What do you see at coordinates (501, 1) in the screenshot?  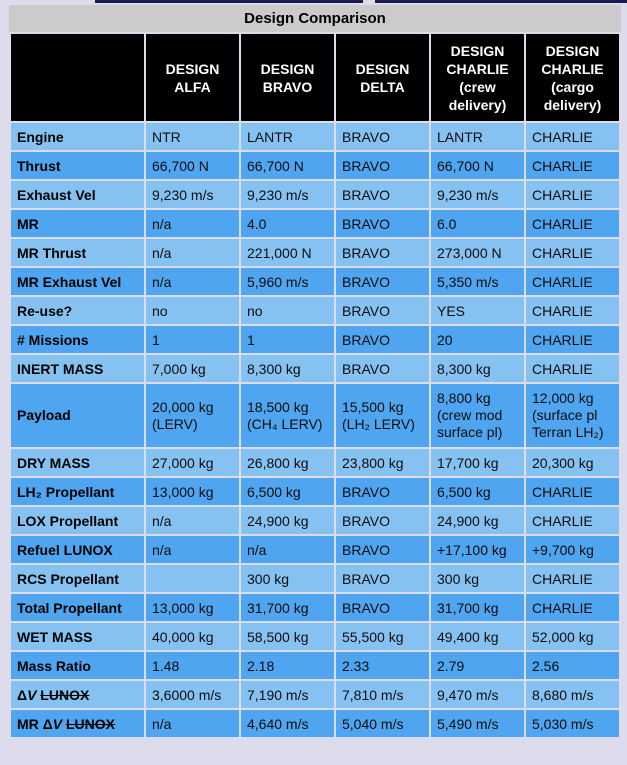 I see `top-divider-bar-right` at bounding box center [501, 1].